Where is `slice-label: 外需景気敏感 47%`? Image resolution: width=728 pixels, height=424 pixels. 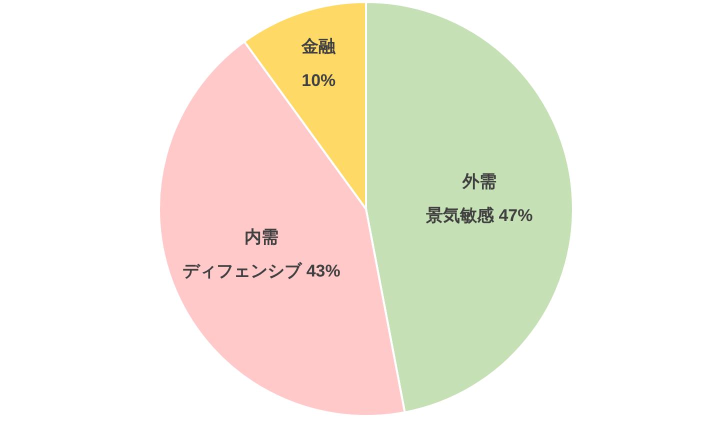 slice-label: 外需景気敏感 47% is located at coordinates (478, 198).